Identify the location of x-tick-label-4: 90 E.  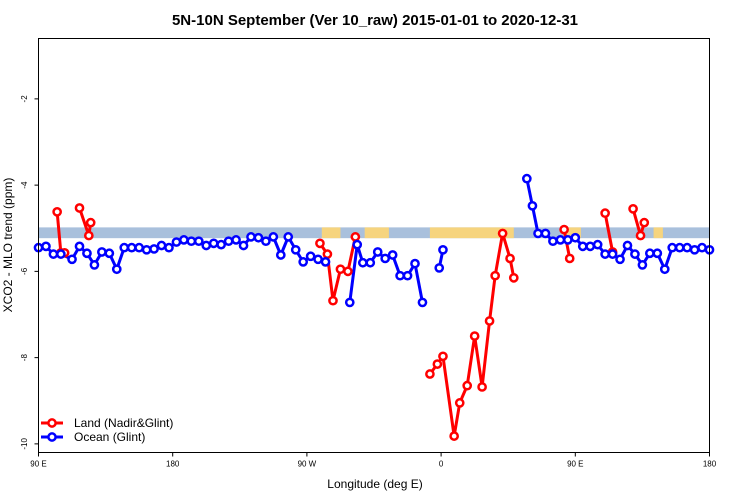
(575, 464).